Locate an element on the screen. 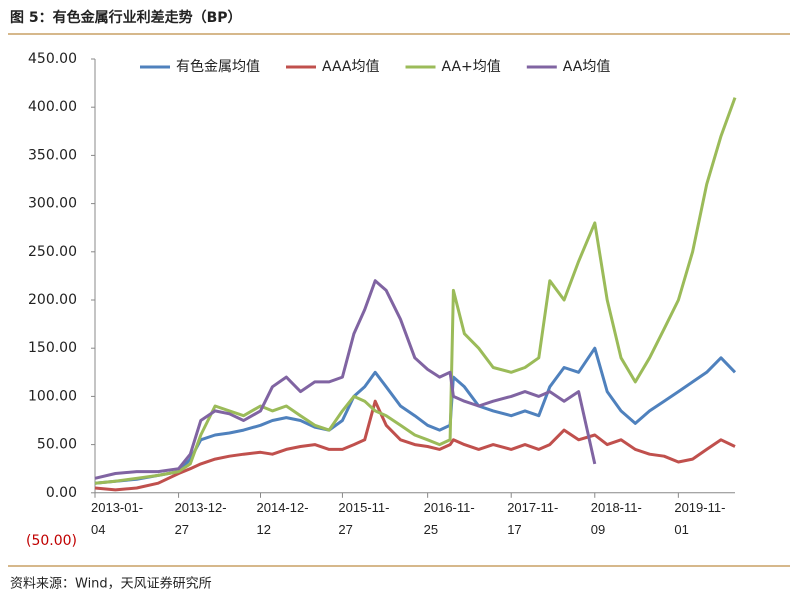 The height and width of the screenshot is (607, 797). y-tick-label: 350.00 is located at coordinates (52, 155).